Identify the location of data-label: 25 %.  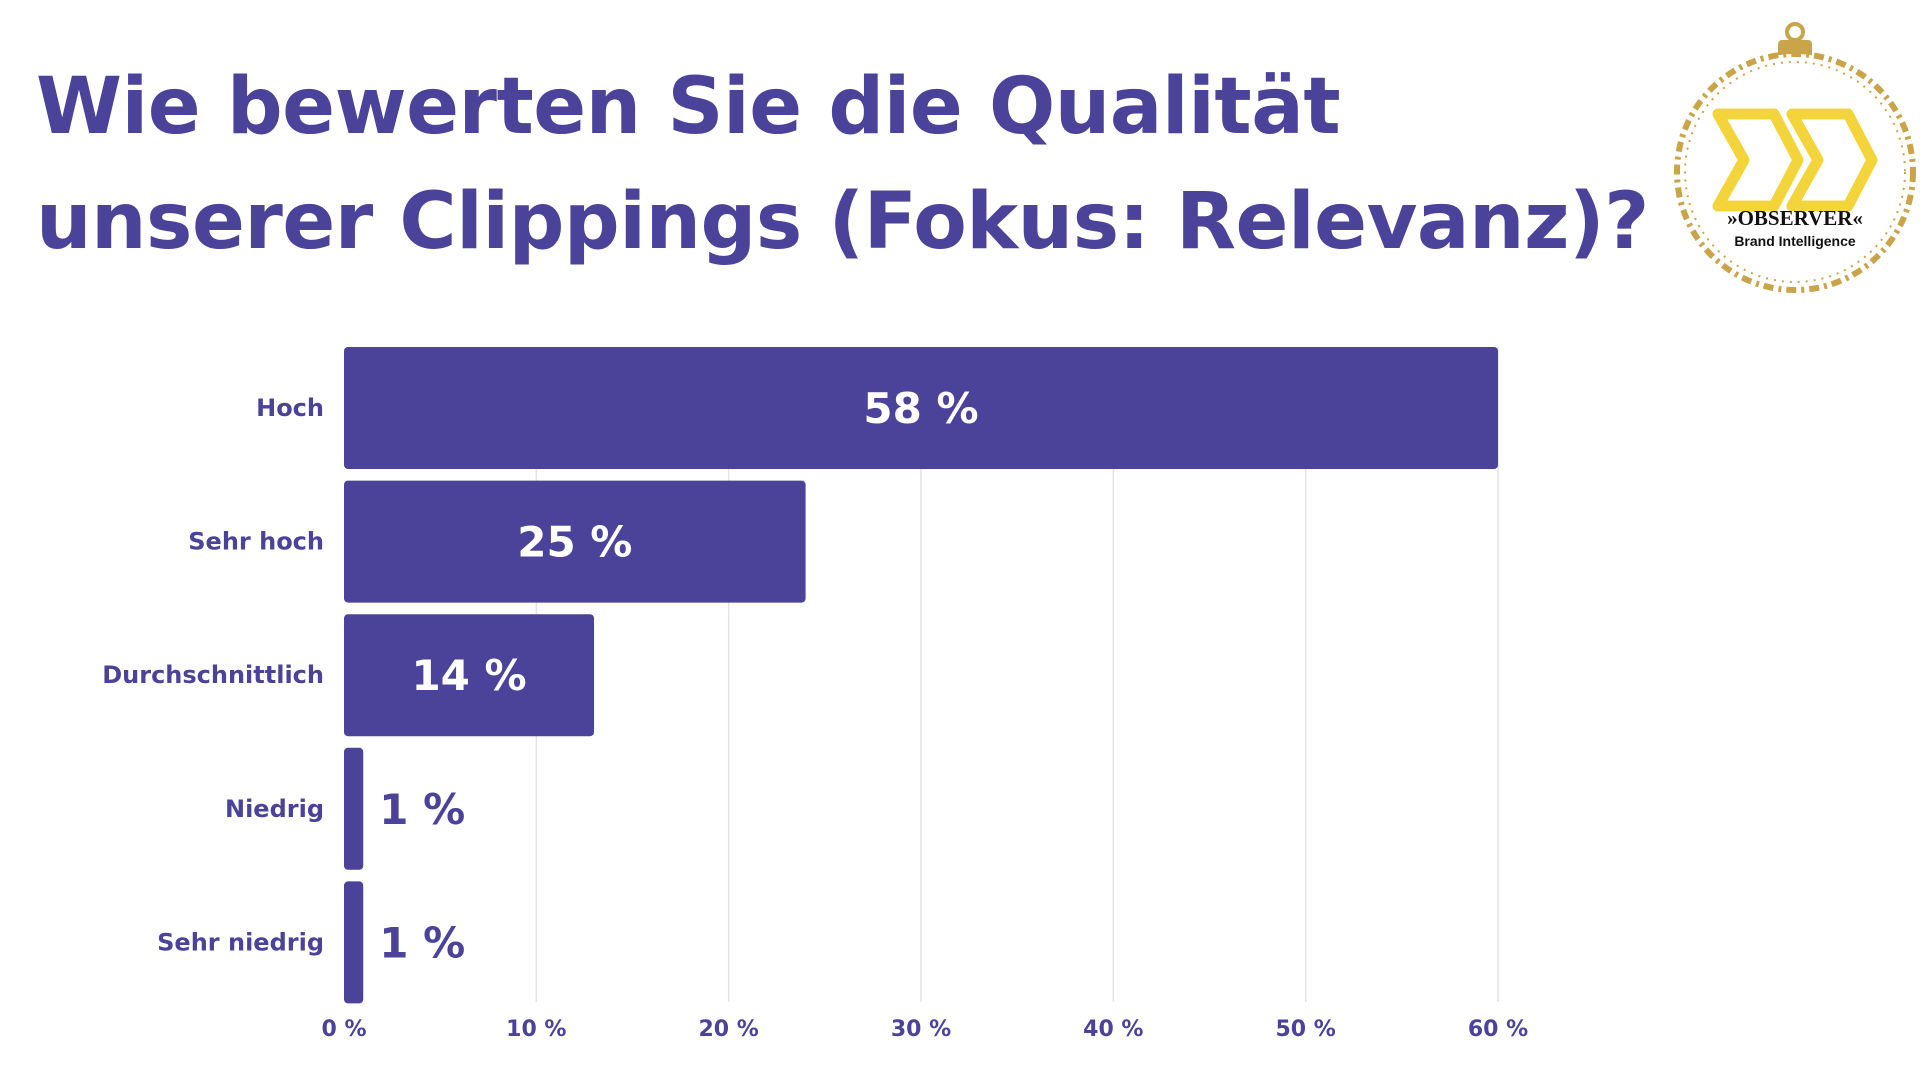
(574, 542).